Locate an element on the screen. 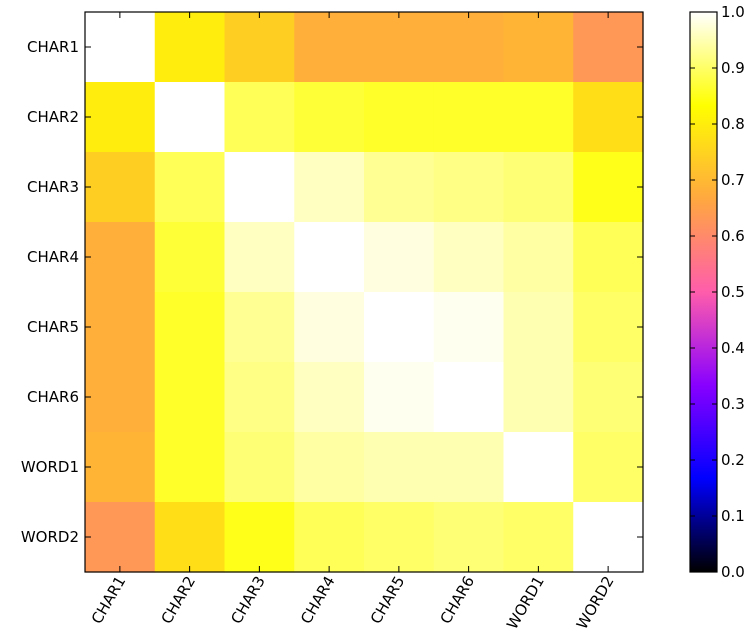 Image resolution: width=753 pixels, height=643 pixels. heatmap-cell-CHAR1-WORD2 is located at coordinates (608, 47).